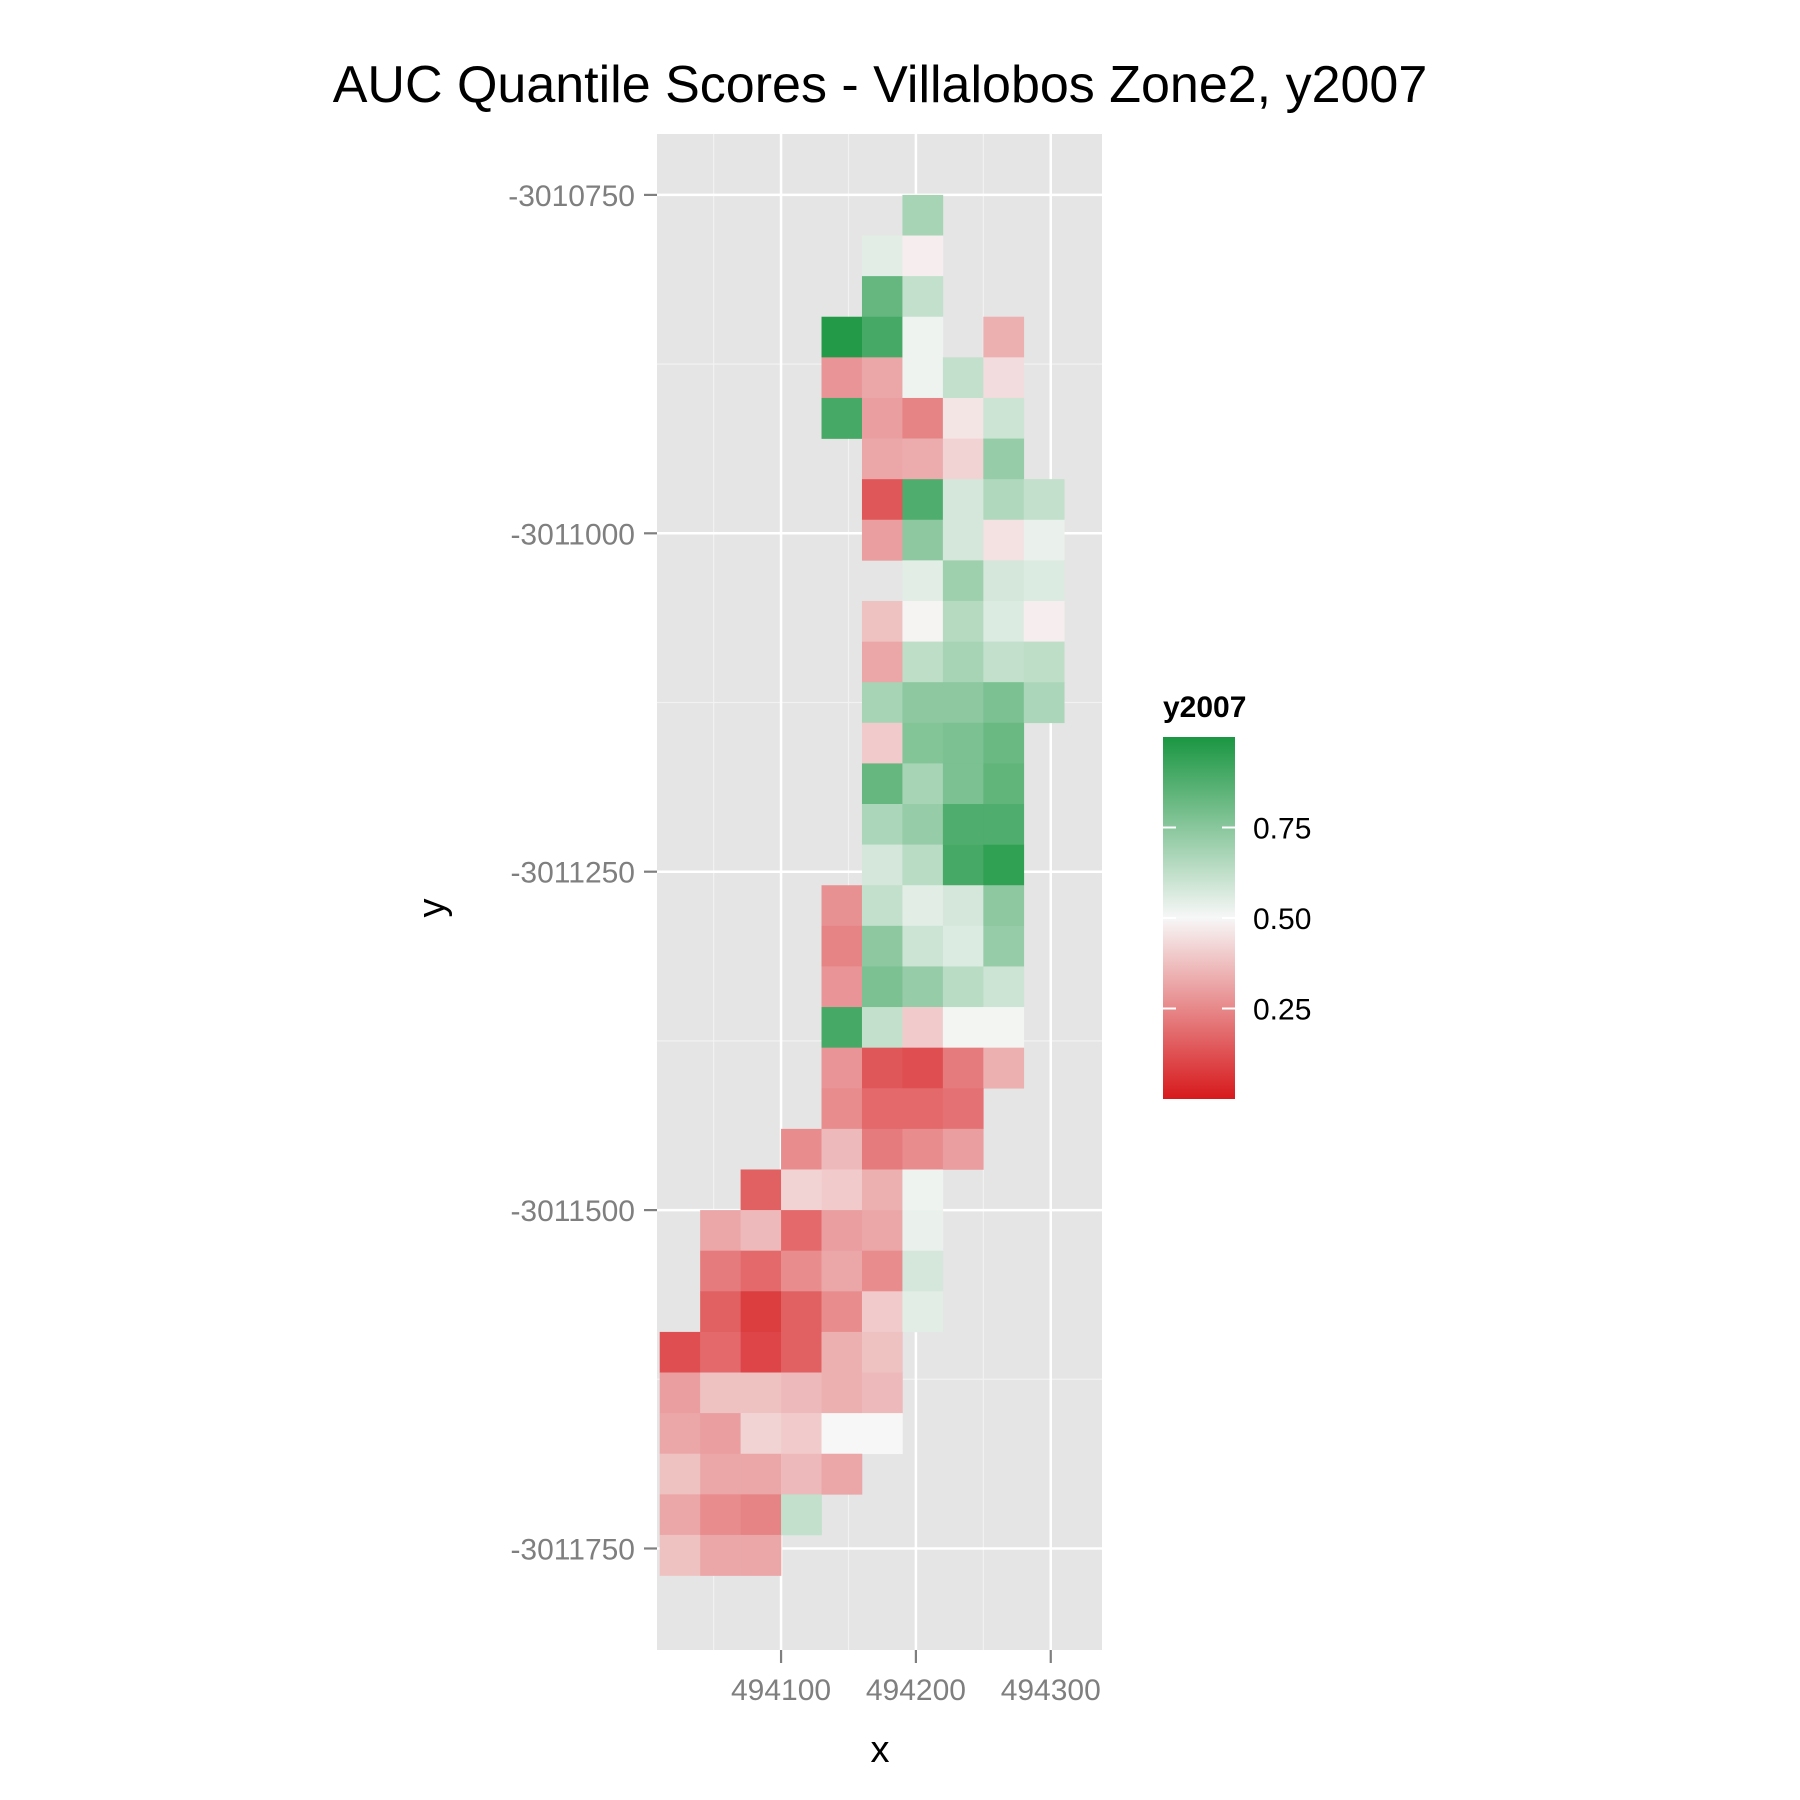 The image size is (1800, 1800). Describe the element at coordinates (1282, 829) in the screenshot. I see `legend-break-label: 0.75` at that location.